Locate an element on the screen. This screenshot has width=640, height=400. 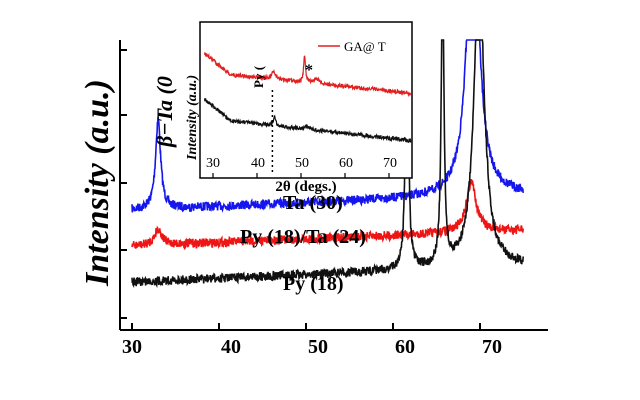
inset-series-line-red is located at coordinates (308, 74).